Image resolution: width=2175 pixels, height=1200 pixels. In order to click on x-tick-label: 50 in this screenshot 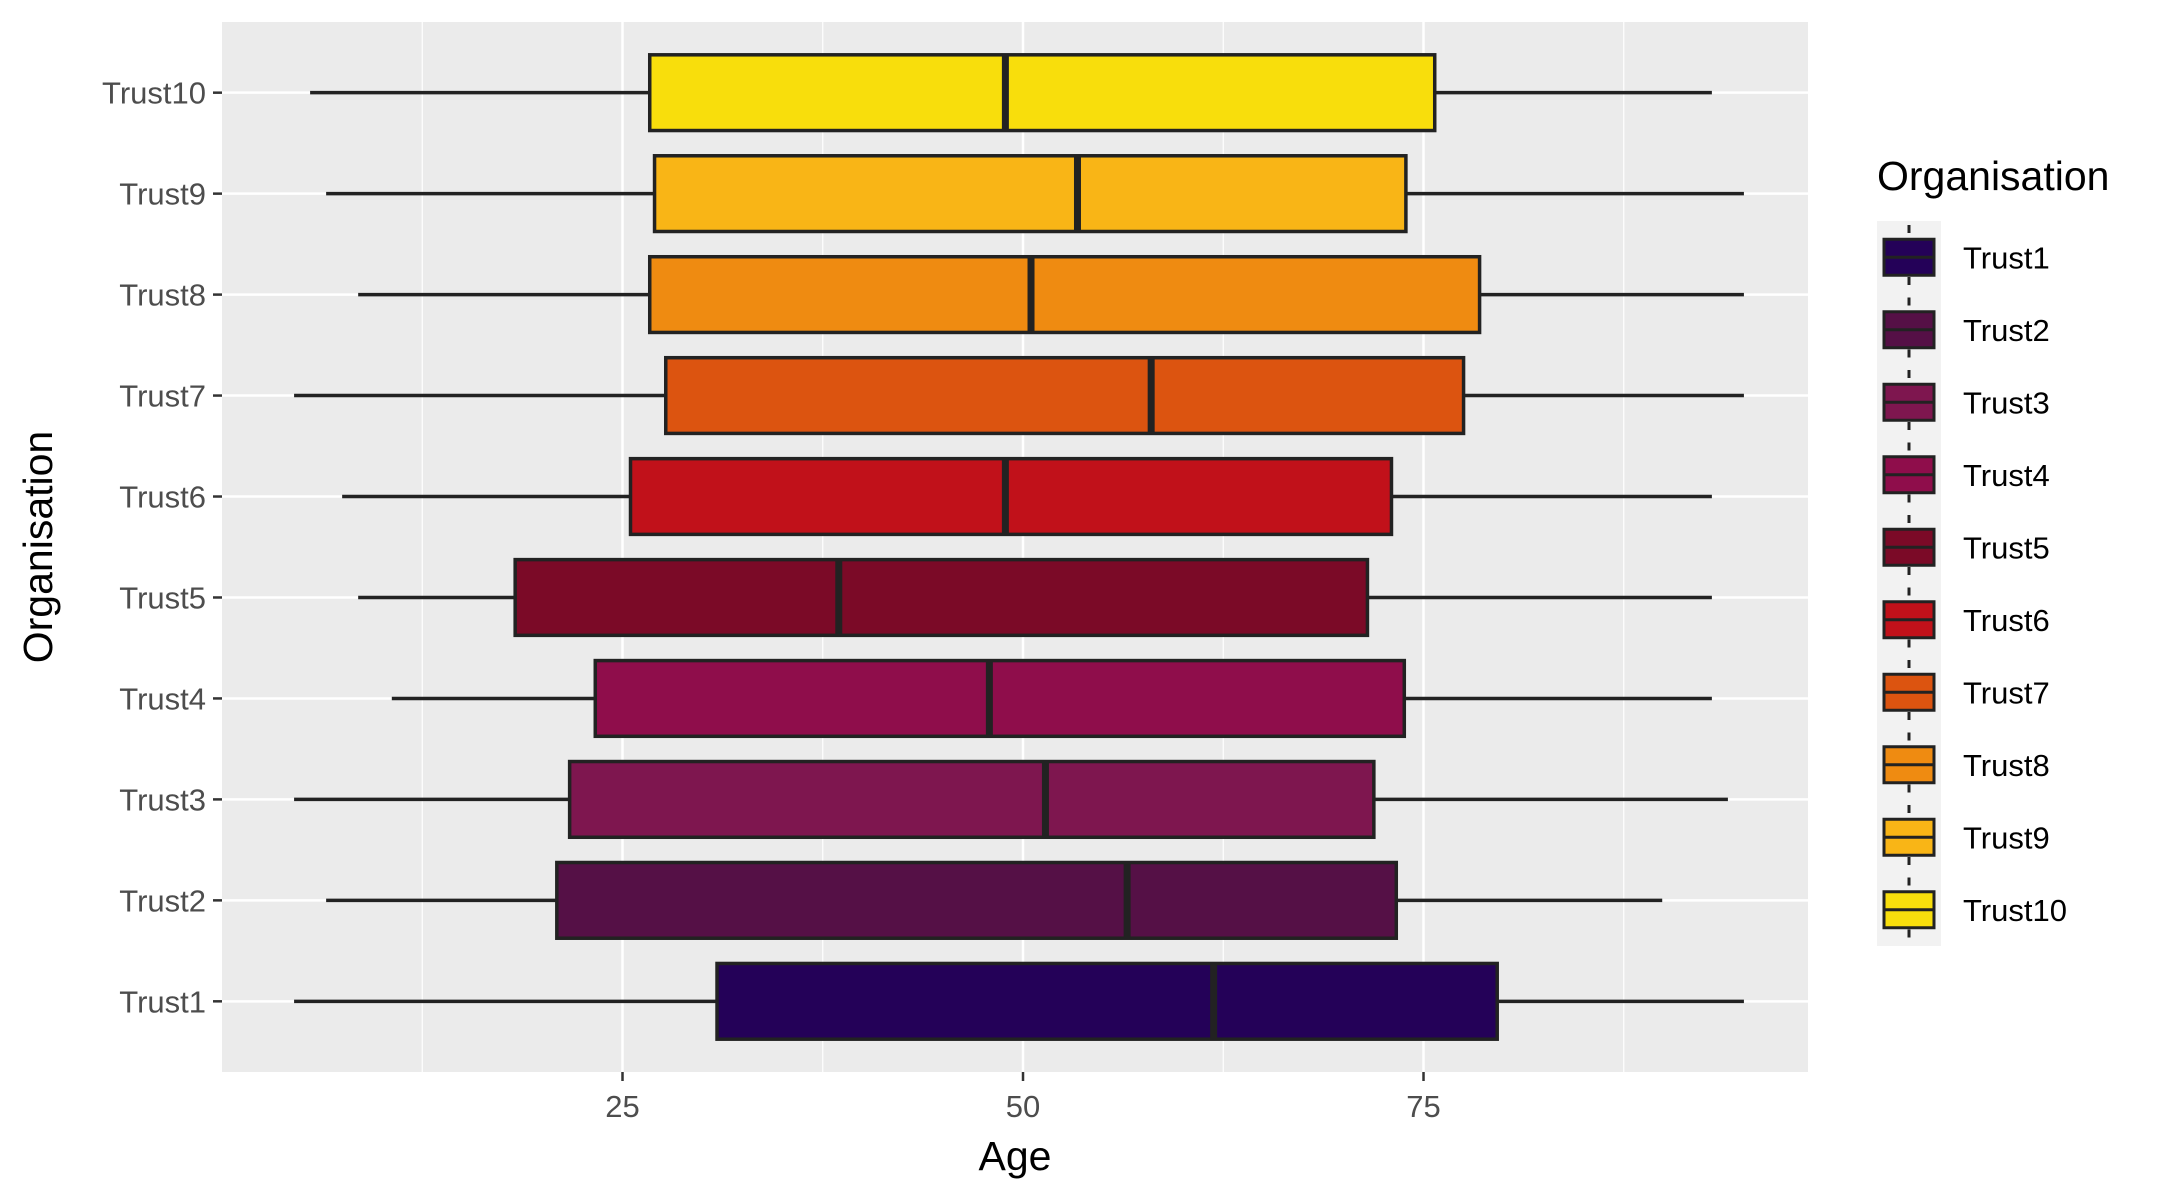, I will do `click(1023, 1106)`.